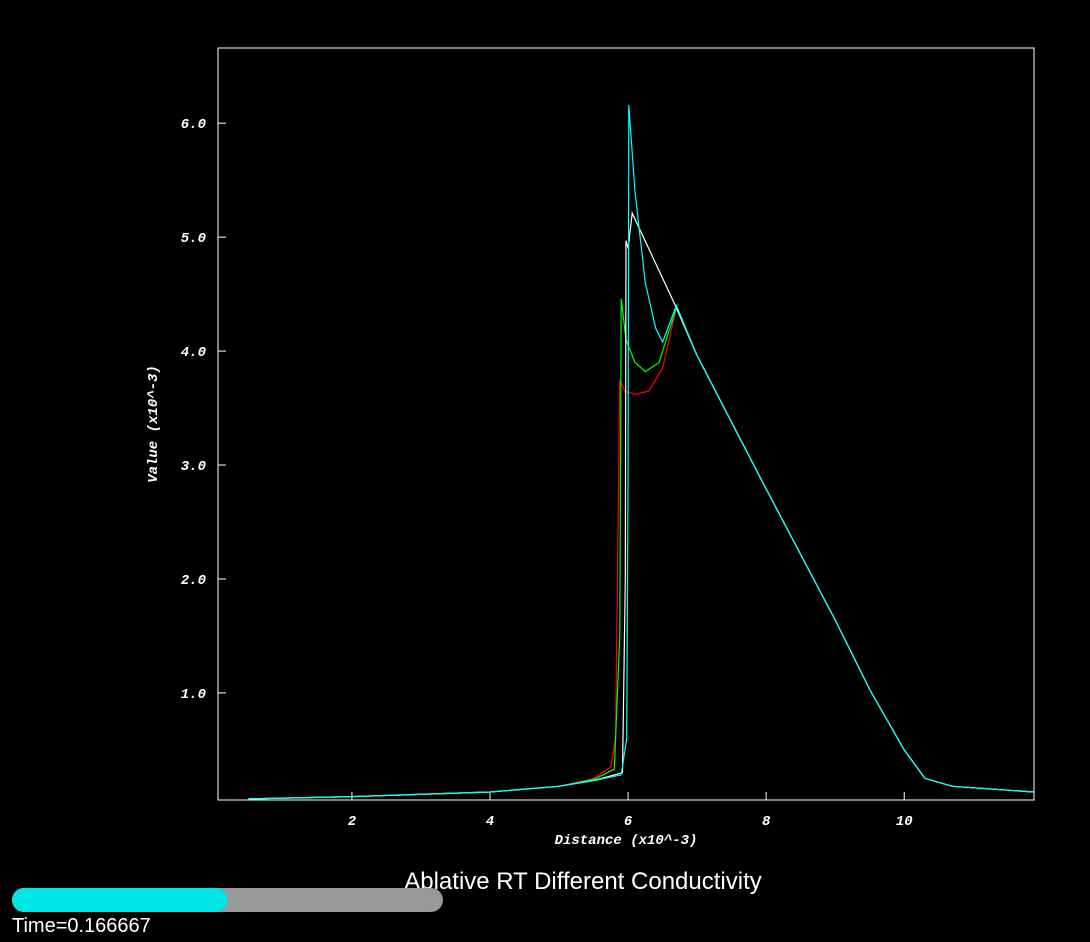 Image resolution: width=1090 pixels, height=942 pixels. What do you see at coordinates (628, 822) in the screenshot?
I see `x-tick-label: 6` at bounding box center [628, 822].